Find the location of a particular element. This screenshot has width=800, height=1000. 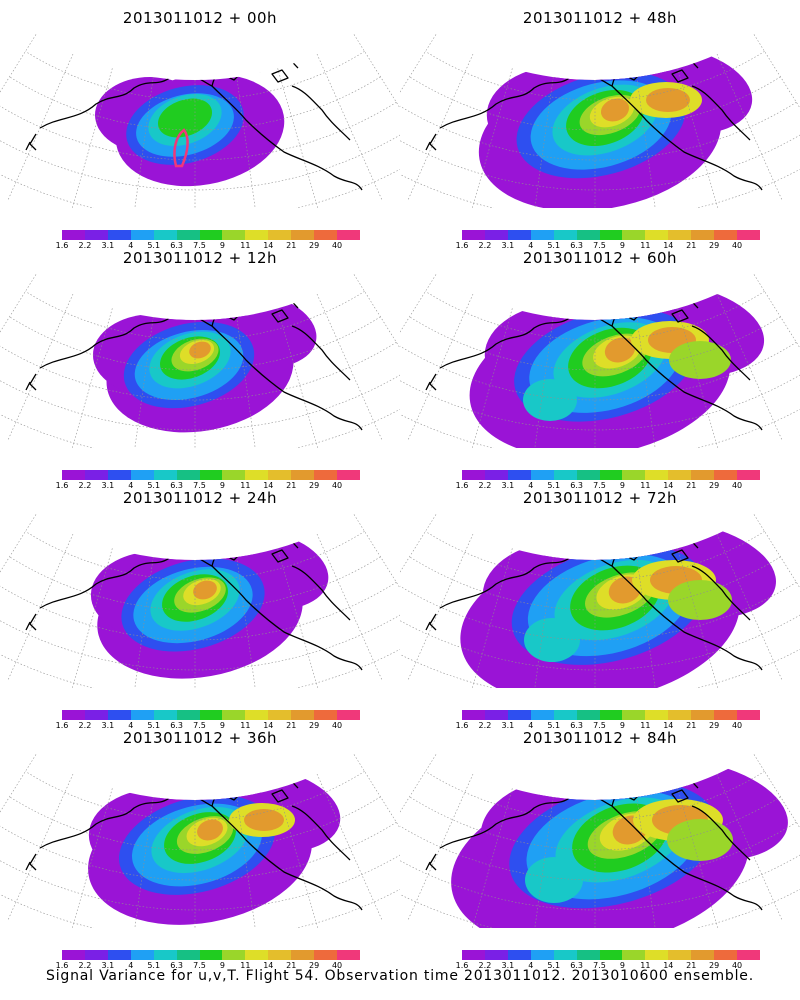

colorbar-tick-label: 29 is located at coordinates (314, 965).